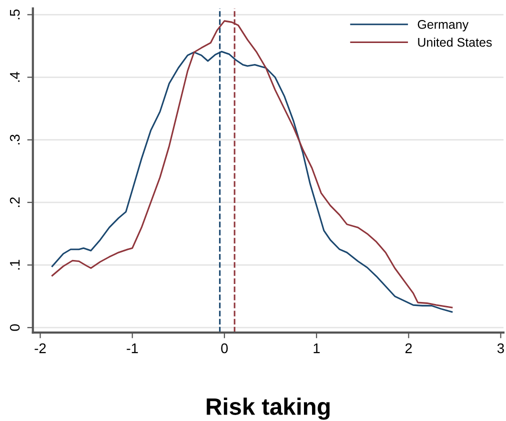 This screenshot has height=421, width=506. I want to click on legend-label: Germany, so click(443, 26).